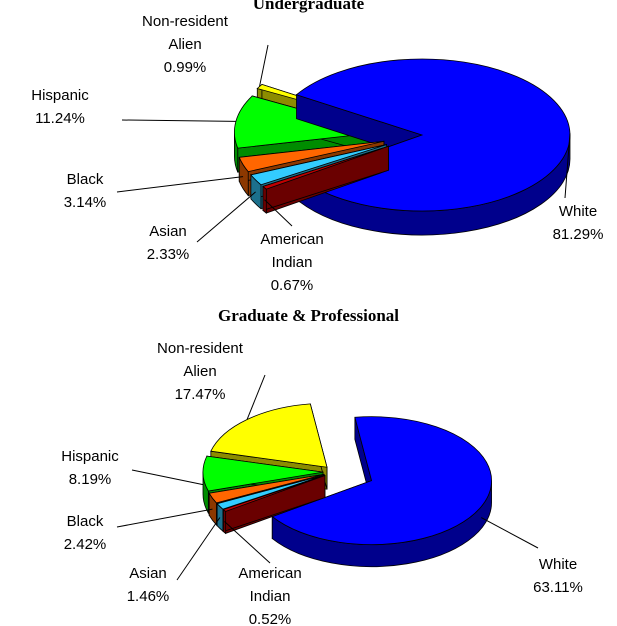 The width and height of the screenshot is (617, 626). I want to click on value-label: 1.46%, so click(148, 596).